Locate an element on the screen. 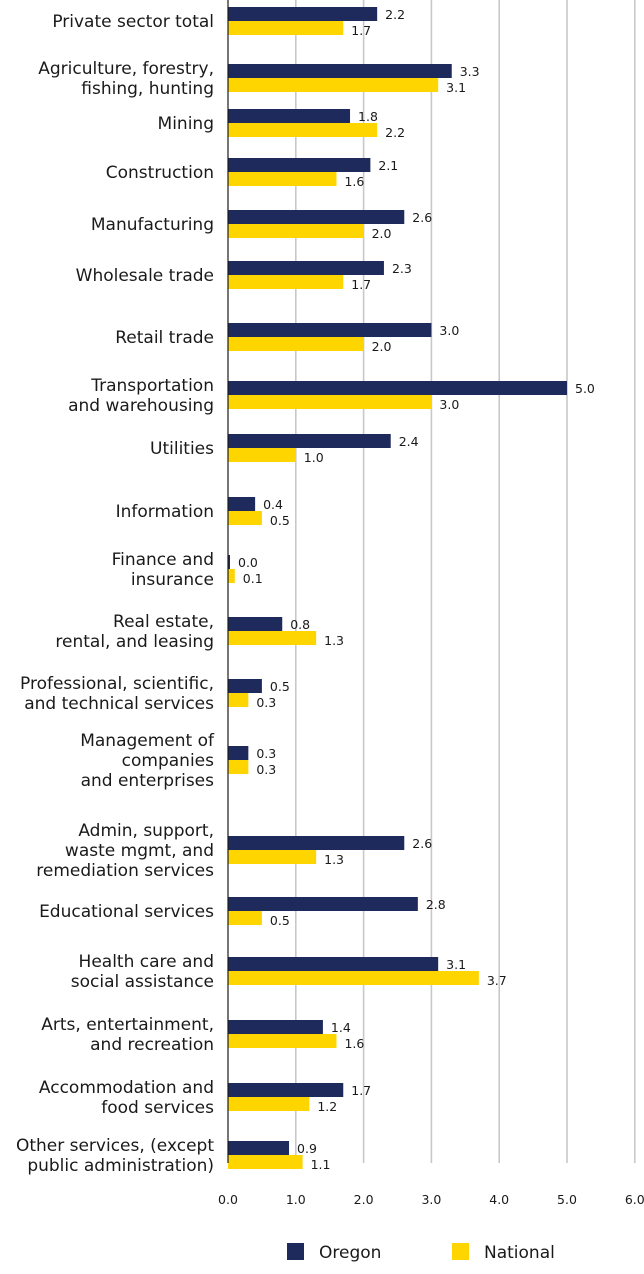  value-label-oregon: 2.1 is located at coordinates (388, 165).